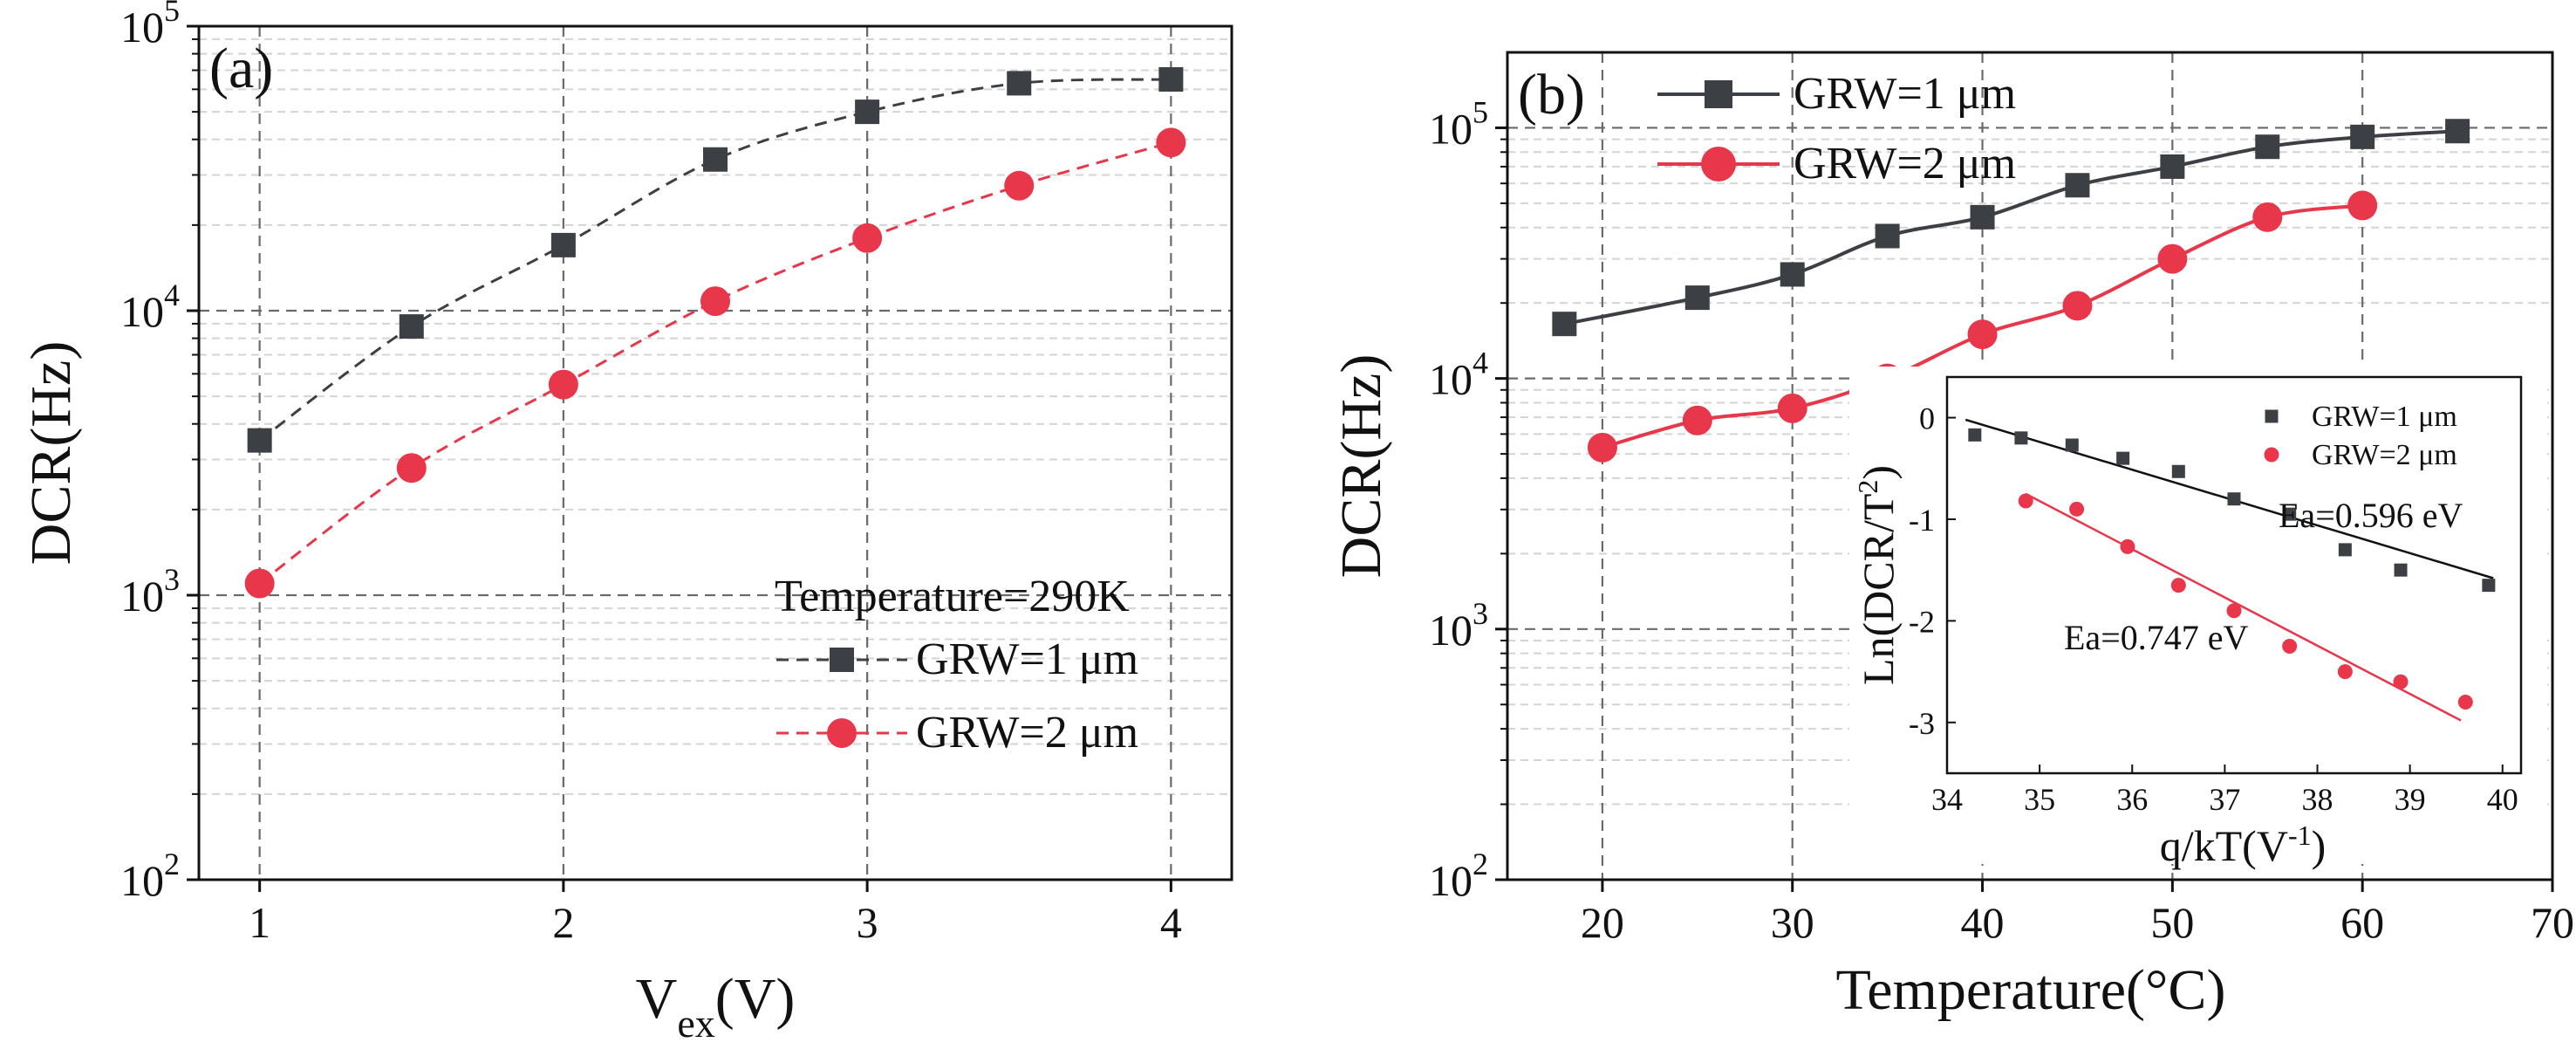  I want to click on y-tick-label: -1, so click(1922, 520).